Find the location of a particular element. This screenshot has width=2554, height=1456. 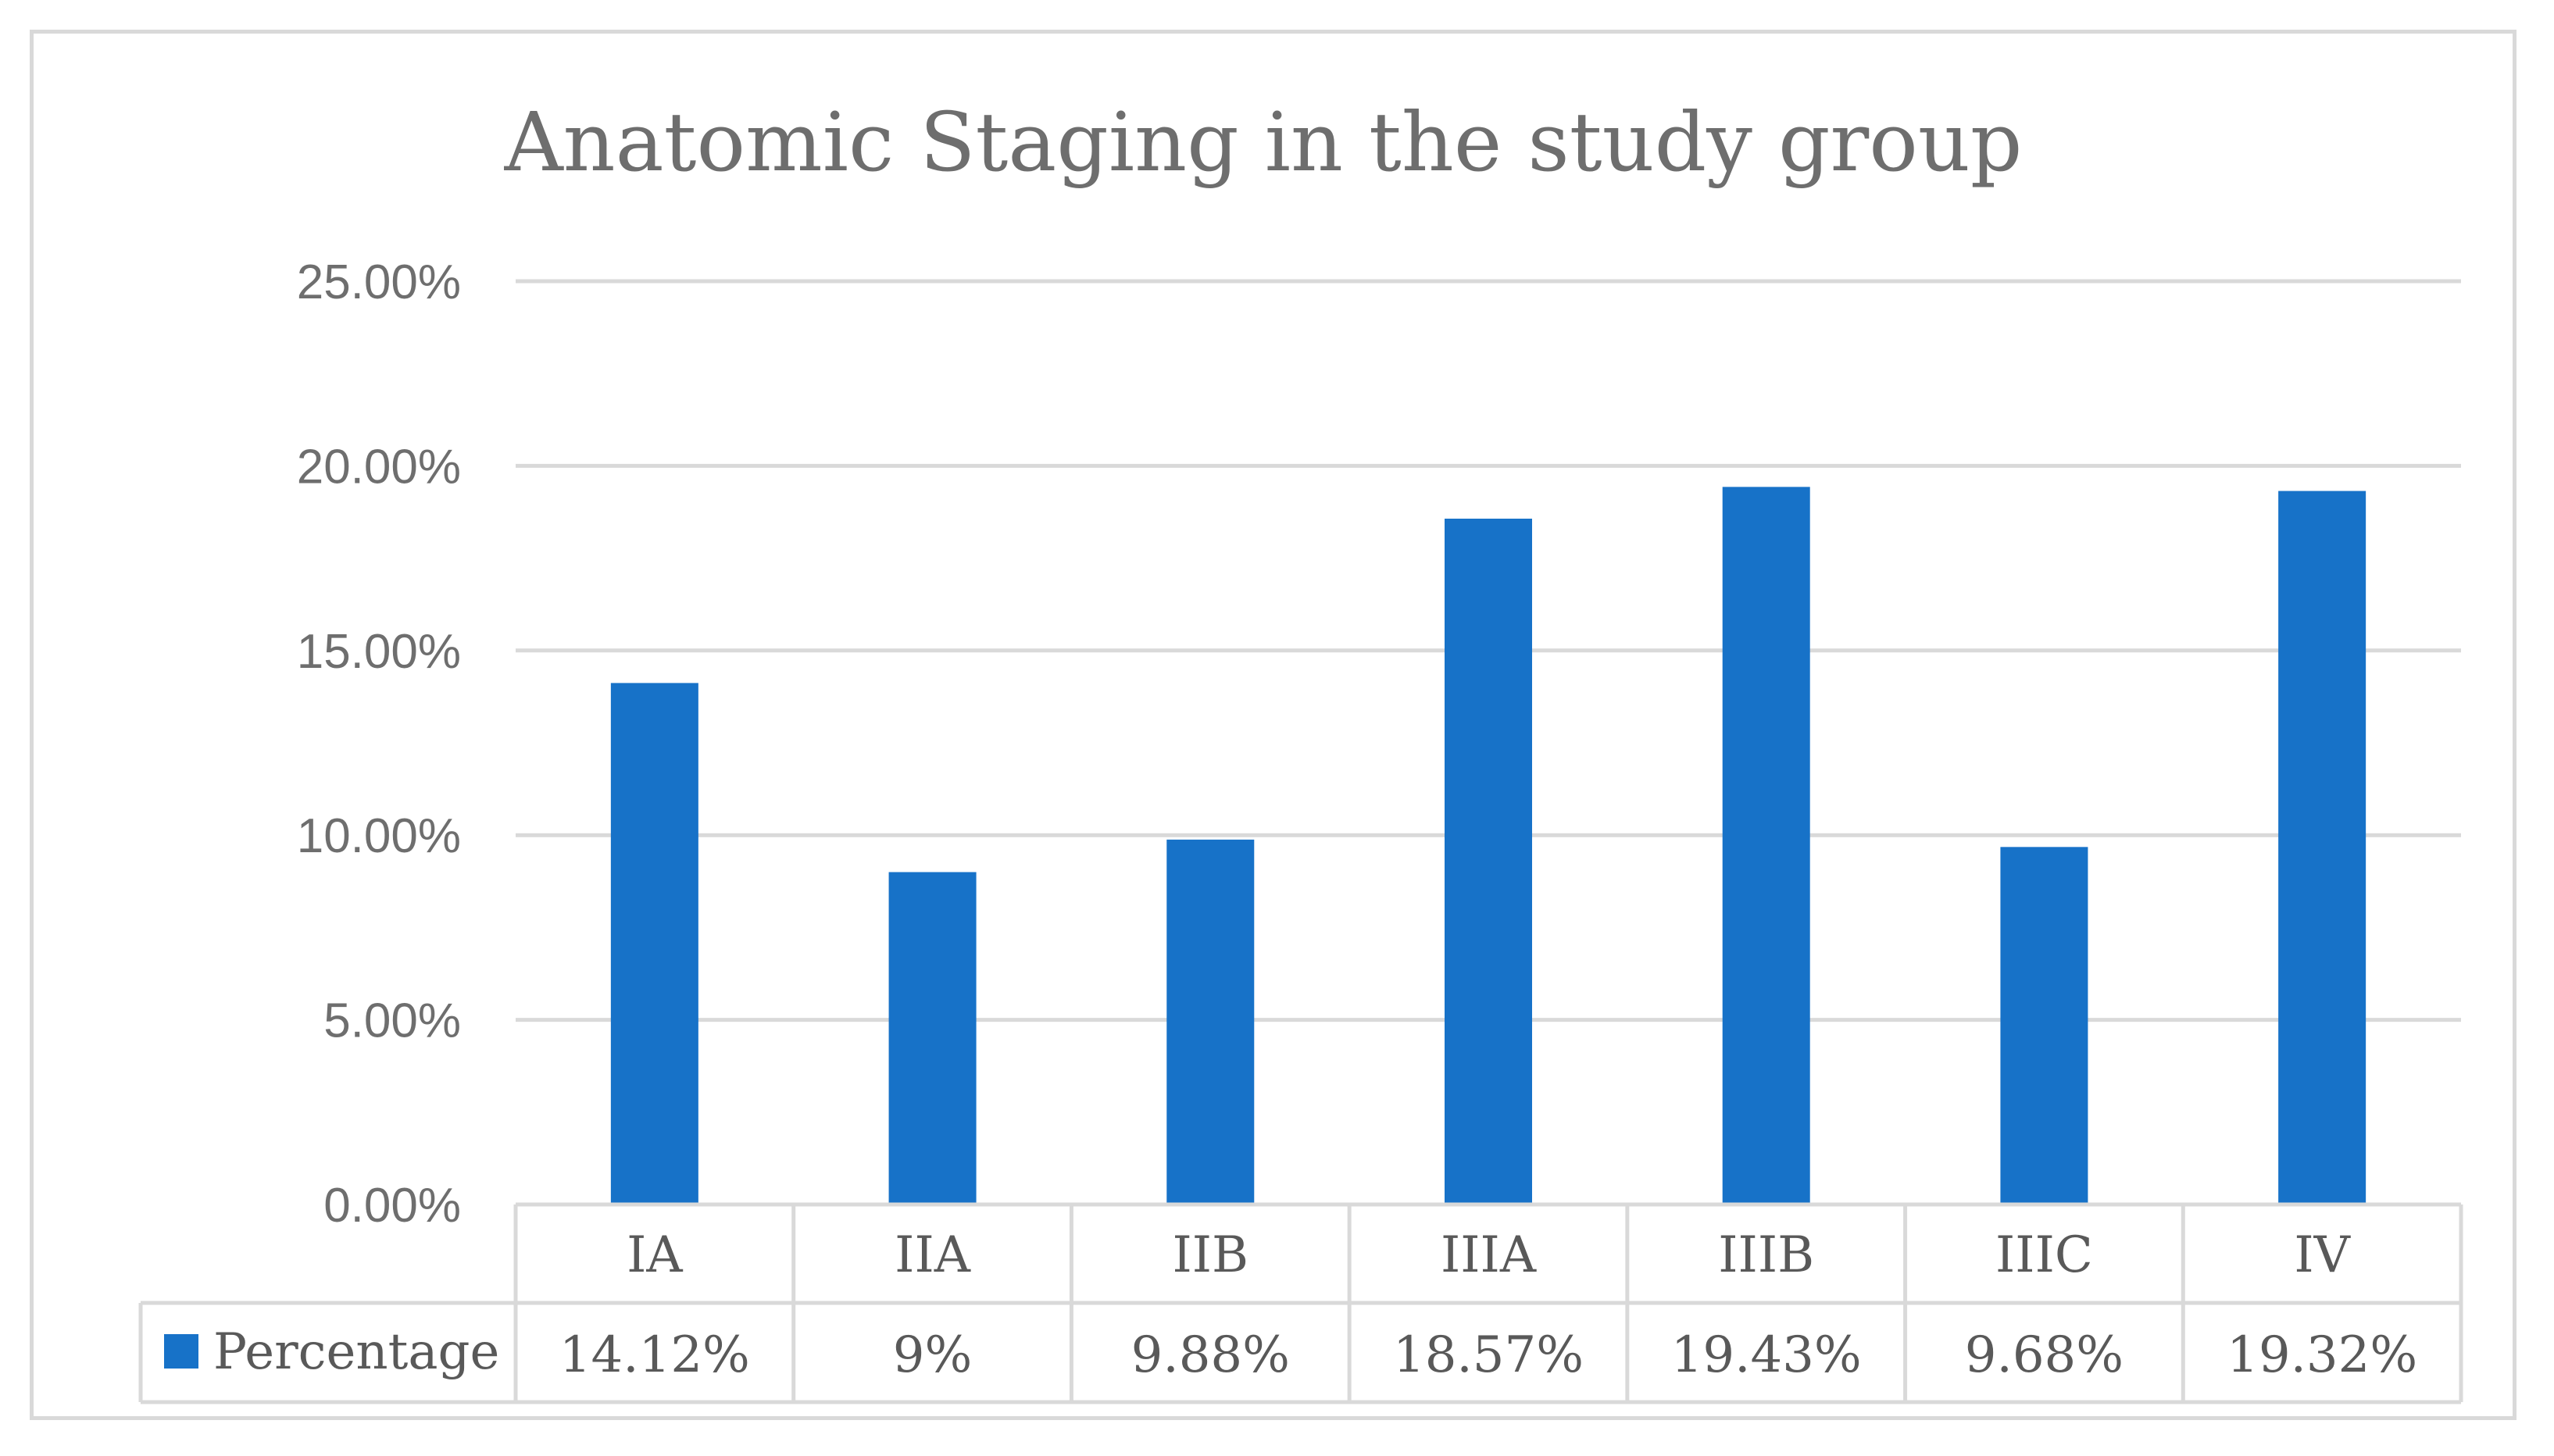

data-label: 14.12% is located at coordinates (654, 1355).